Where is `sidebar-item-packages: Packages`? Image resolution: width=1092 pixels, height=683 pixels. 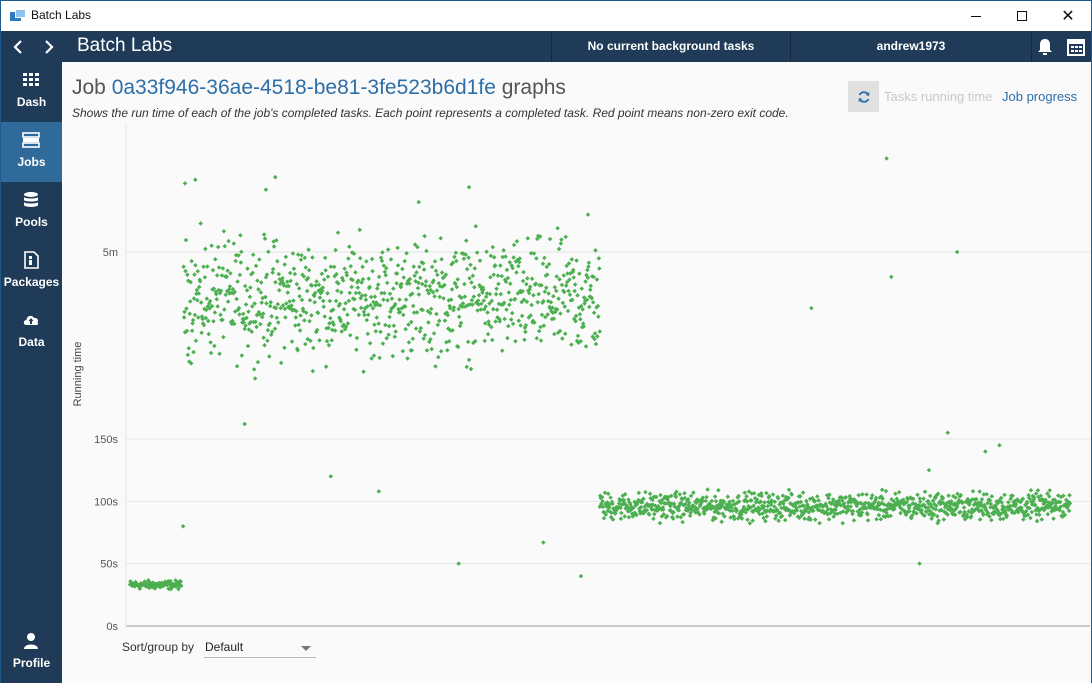
sidebar-item-packages: Packages is located at coordinates (31, 272).